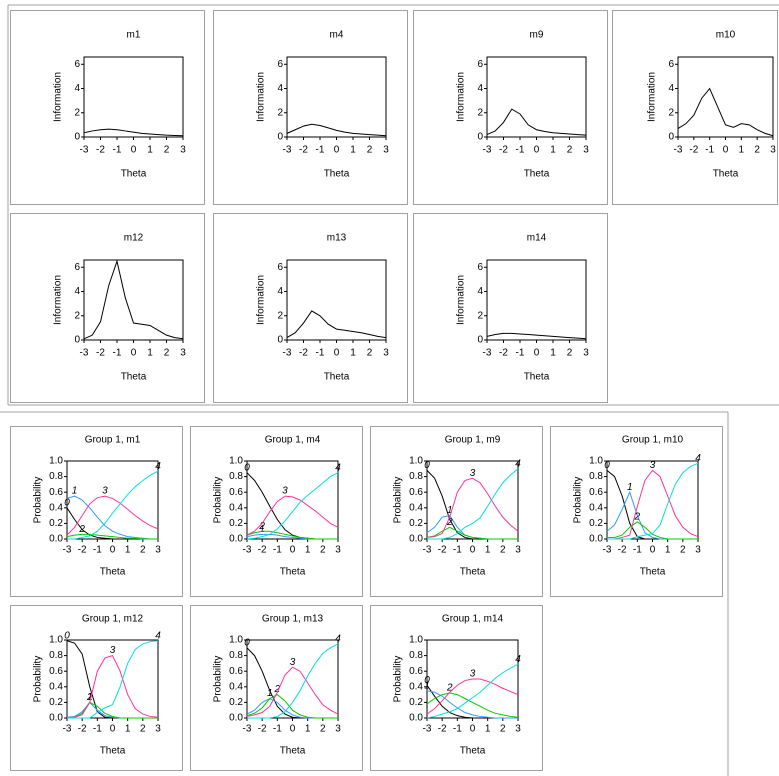 Image resolution: width=779 pixels, height=776 pixels. What do you see at coordinates (726, 35) in the screenshot?
I see `chart-title: m10` at bounding box center [726, 35].